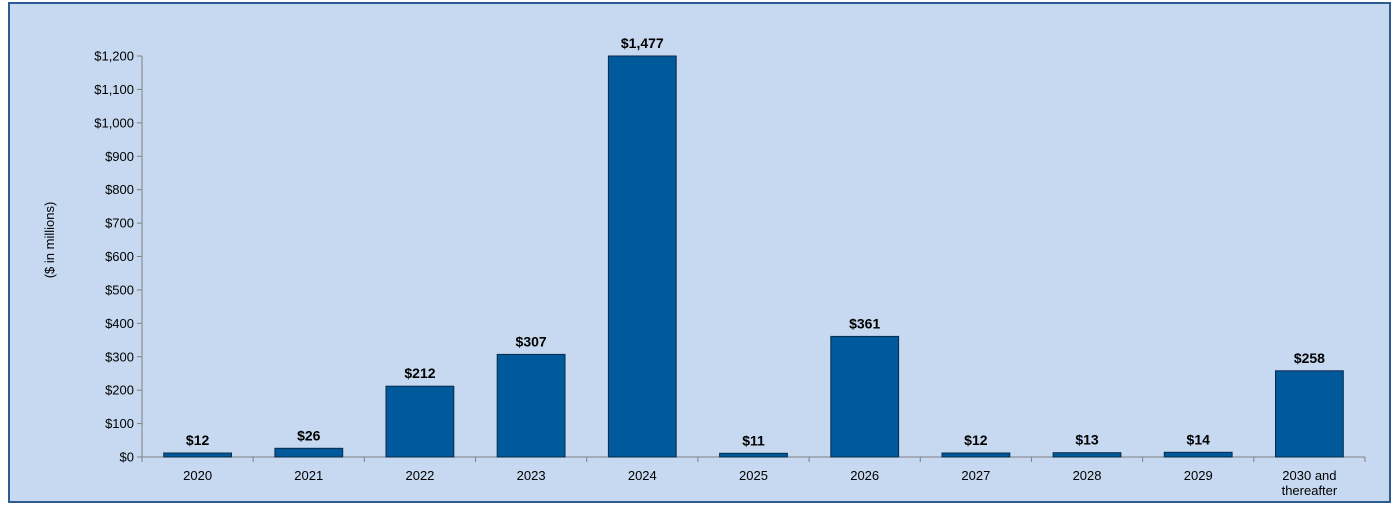 This screenshot has width=1393, height=505. Describe the element at coordinates (864, 323) in the screenshot. I see `data-label: $361` at that location.